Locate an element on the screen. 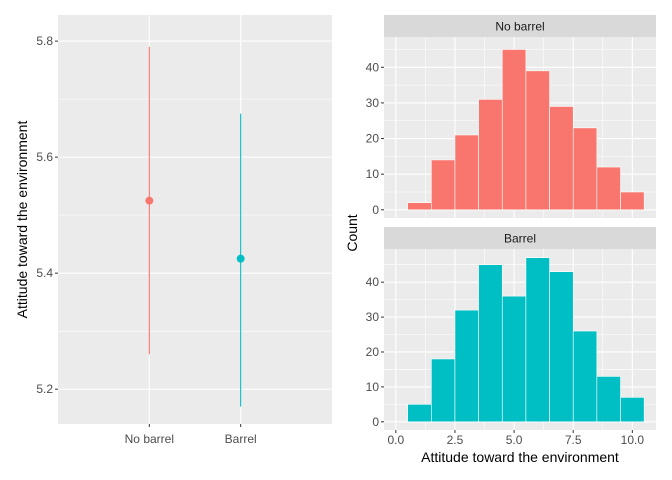  pointrange-y-axis-title: Attitude toward the environment is located at coordinates (22, 220).